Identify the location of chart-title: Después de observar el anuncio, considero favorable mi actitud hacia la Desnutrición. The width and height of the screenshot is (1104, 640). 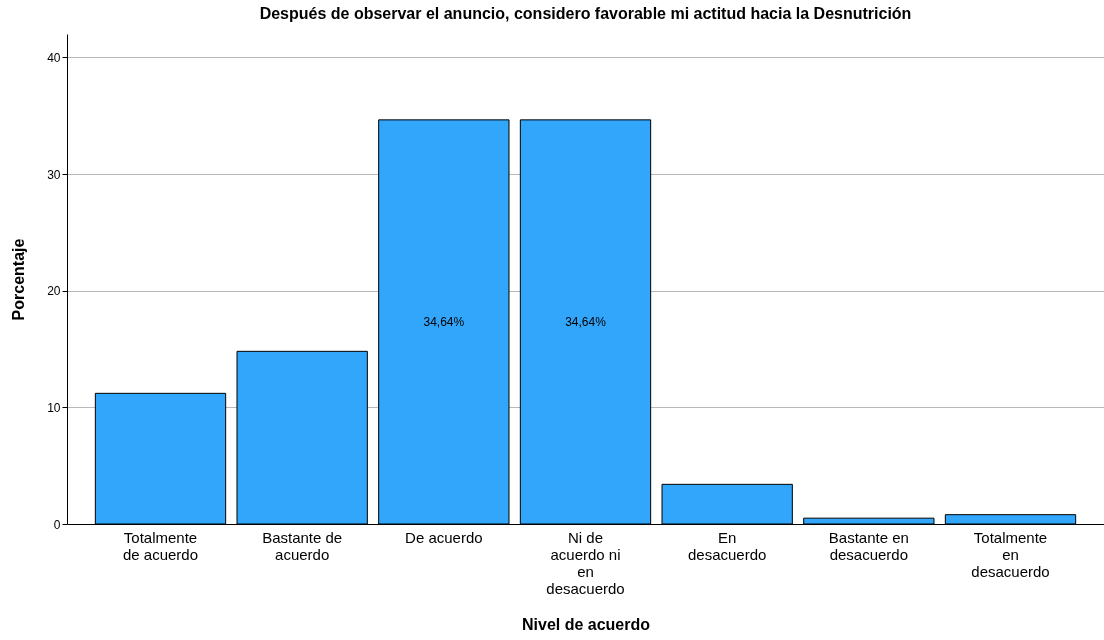
(585, 13).